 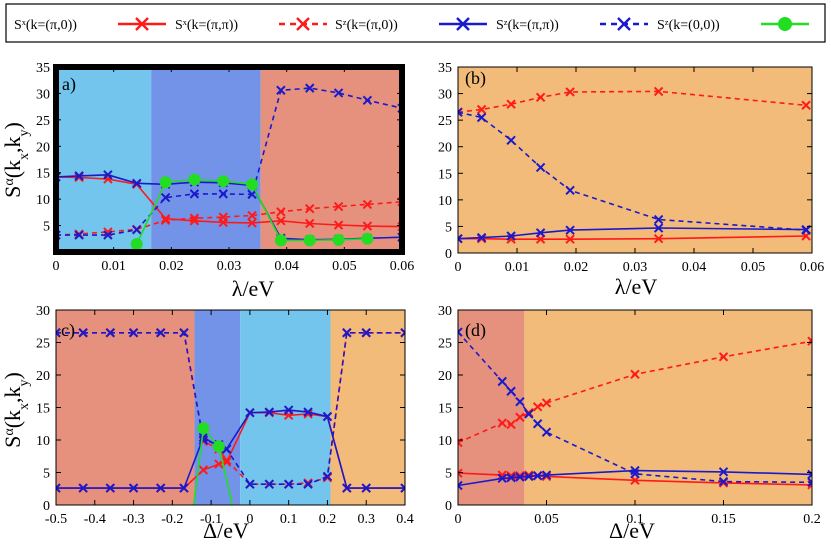 What do you see at coordinates (366, 519) in the screenshot?
I see `x-tick-label: 0.3` at bounding box center [366, 519].